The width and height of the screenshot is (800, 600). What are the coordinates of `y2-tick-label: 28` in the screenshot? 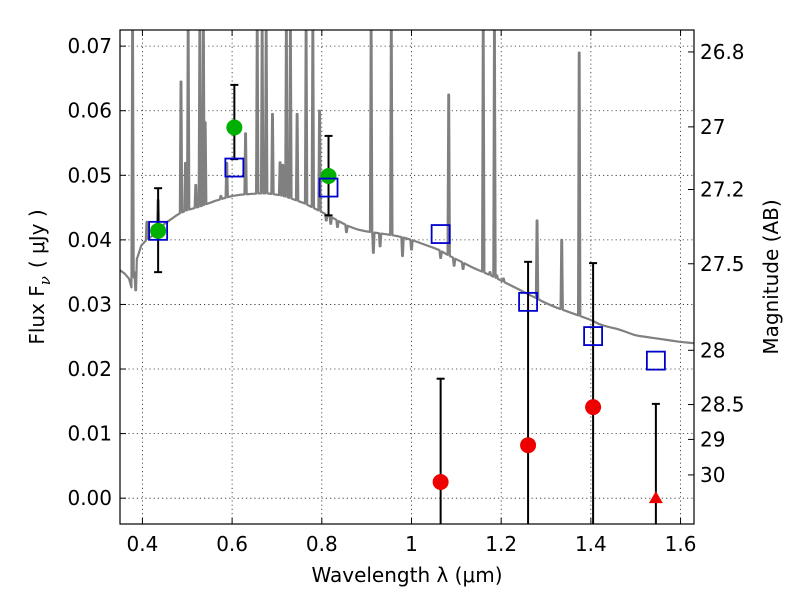 It's located at (712, 350).